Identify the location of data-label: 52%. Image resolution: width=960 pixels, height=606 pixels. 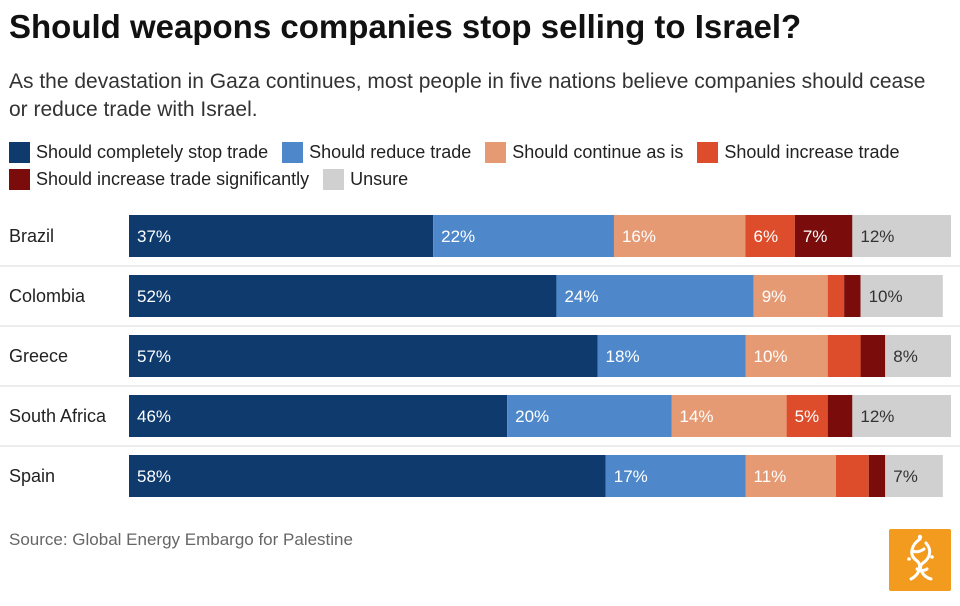
(154, 296).